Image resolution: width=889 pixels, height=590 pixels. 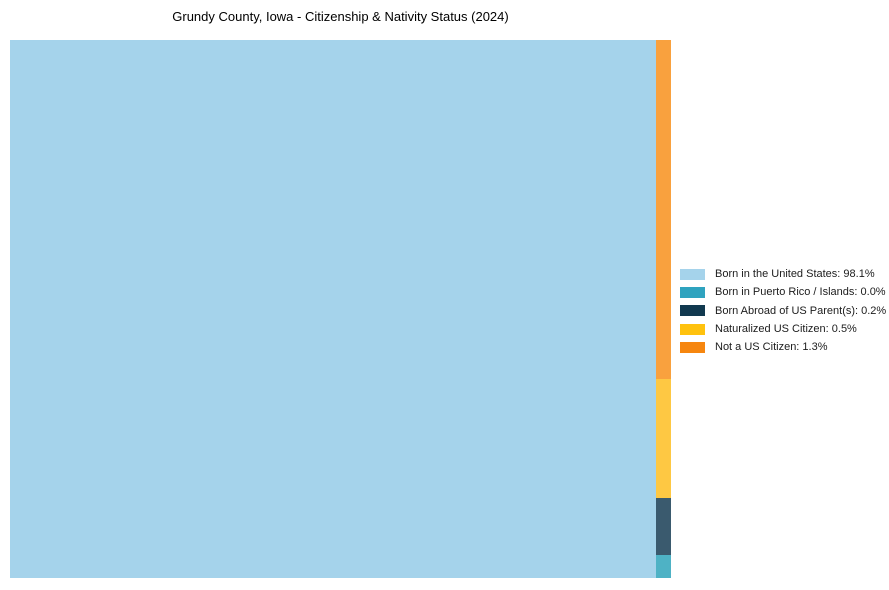 What do you see at coordinates (663, 438) in the screenshot?
I see `treemap-rect-naturalized-us-citizen` at bounding box center [663, 438].